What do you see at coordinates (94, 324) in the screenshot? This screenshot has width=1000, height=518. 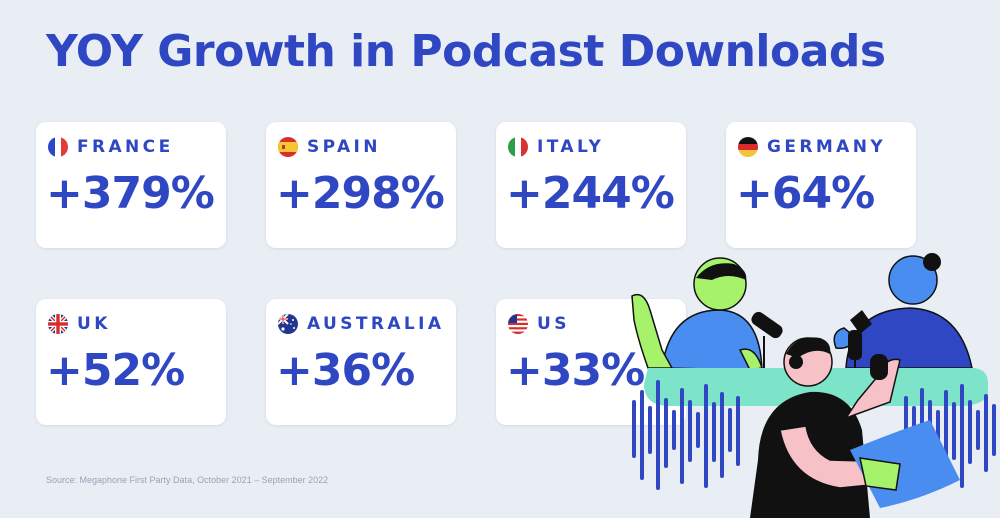 I see `country-label: UK` at bounding box center [94, 324].